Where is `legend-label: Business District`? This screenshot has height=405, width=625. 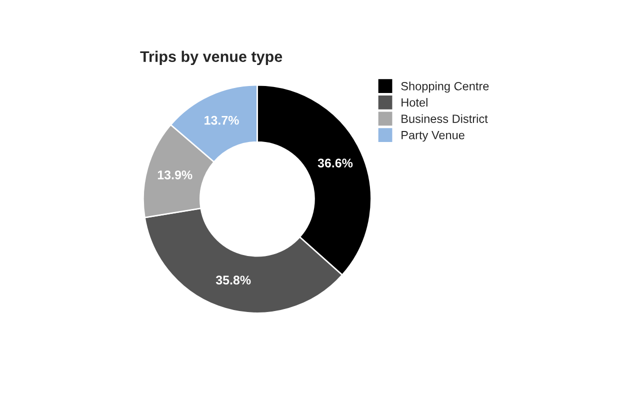
legend-label: Business District is located at coordinates (445, 118).